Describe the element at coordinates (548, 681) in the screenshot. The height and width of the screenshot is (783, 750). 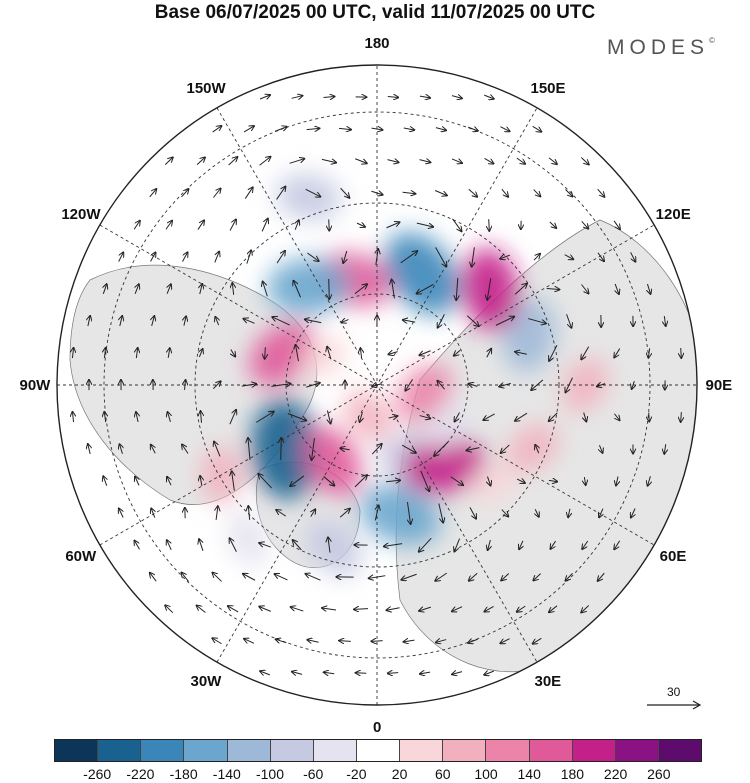
I see `longitude-label-30e: 30E` at that location.